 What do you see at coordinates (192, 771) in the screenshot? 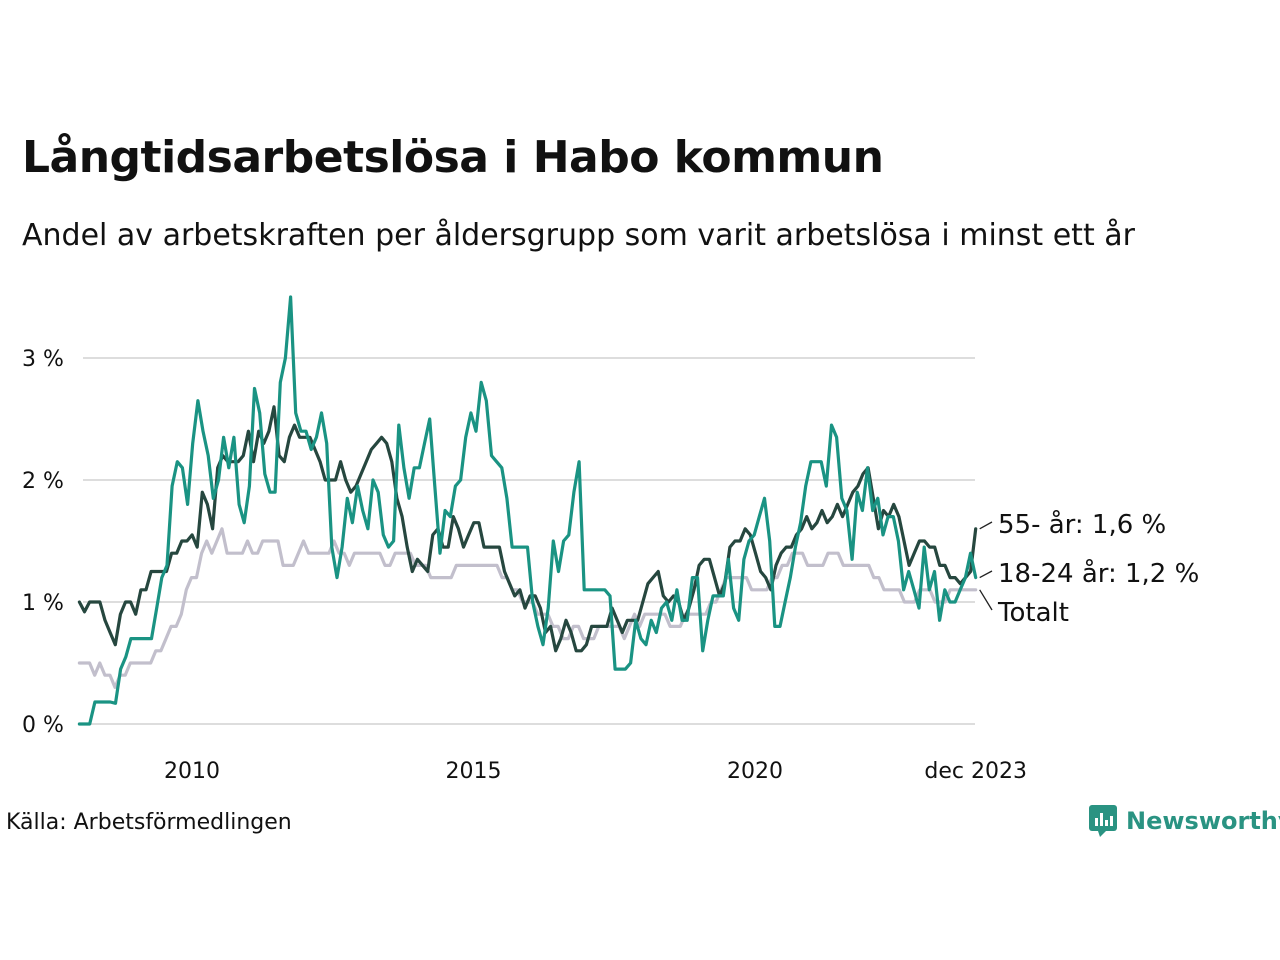
I see `x-tick-label: 2010` at bounding box center [192, 771].